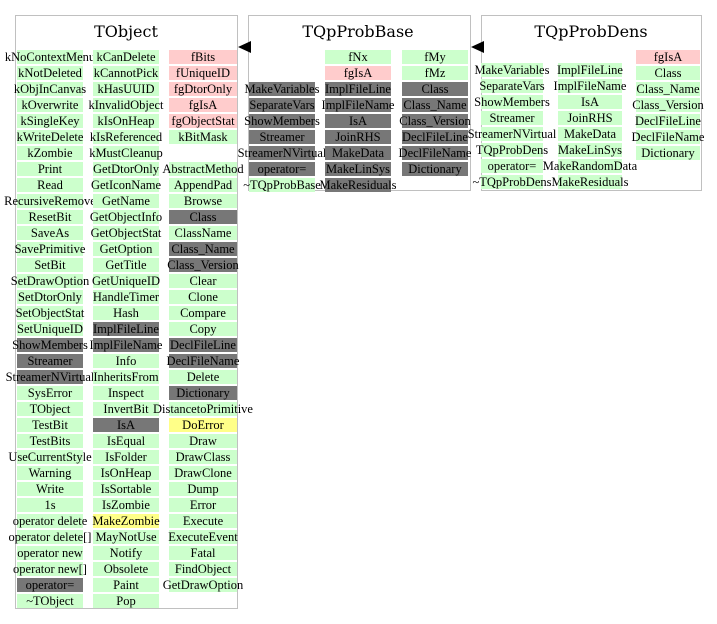 The width and height of the screenshot is (717, 624). Describe the element at coordinates (203, 425) in the screenshot. I see `member-label: DoError` at that location.